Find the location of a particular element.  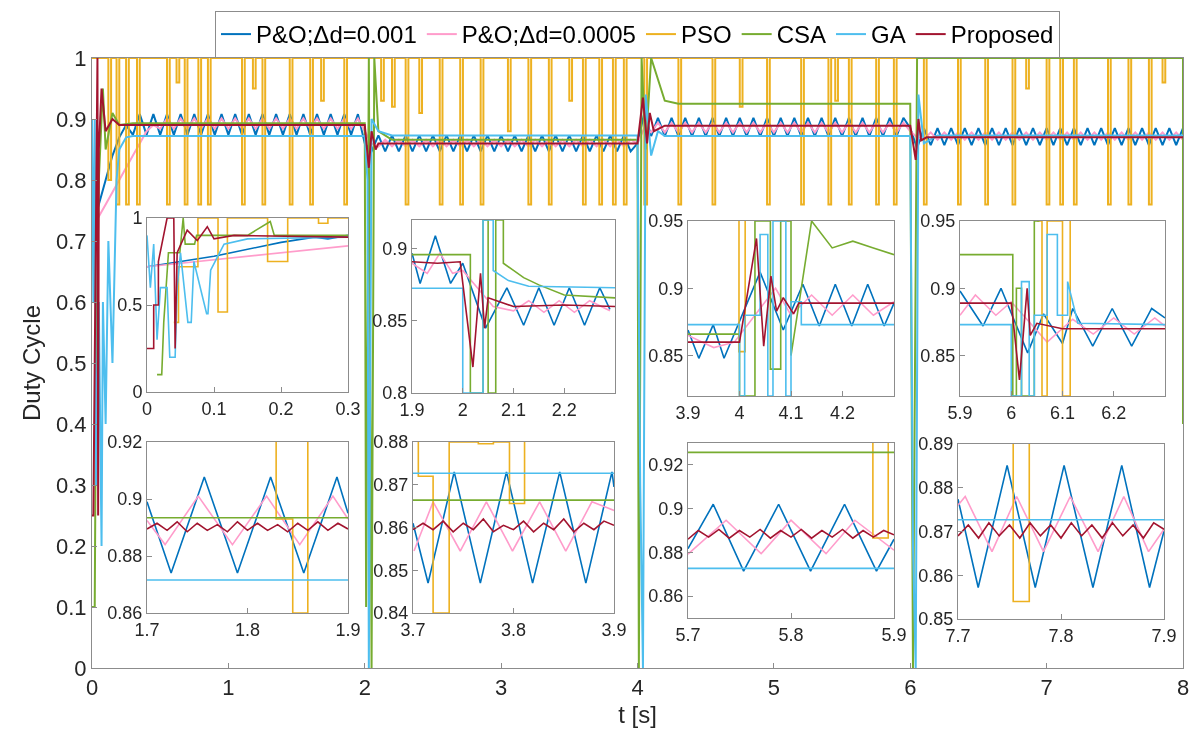

x-tick-label: 0.2 is located at coordinates (281, 408).